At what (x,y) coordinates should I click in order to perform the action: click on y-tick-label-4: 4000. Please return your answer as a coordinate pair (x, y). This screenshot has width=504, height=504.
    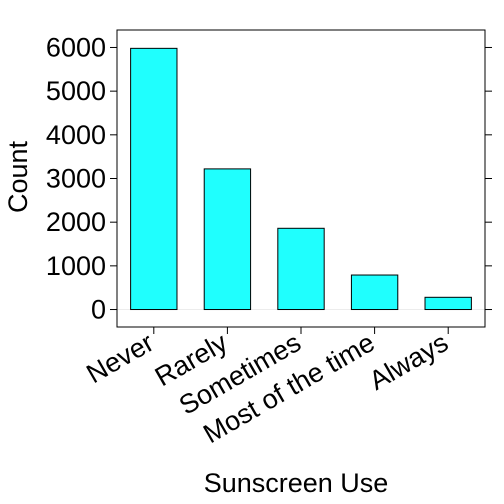
    Looking at the image, I should click on (76, 135).